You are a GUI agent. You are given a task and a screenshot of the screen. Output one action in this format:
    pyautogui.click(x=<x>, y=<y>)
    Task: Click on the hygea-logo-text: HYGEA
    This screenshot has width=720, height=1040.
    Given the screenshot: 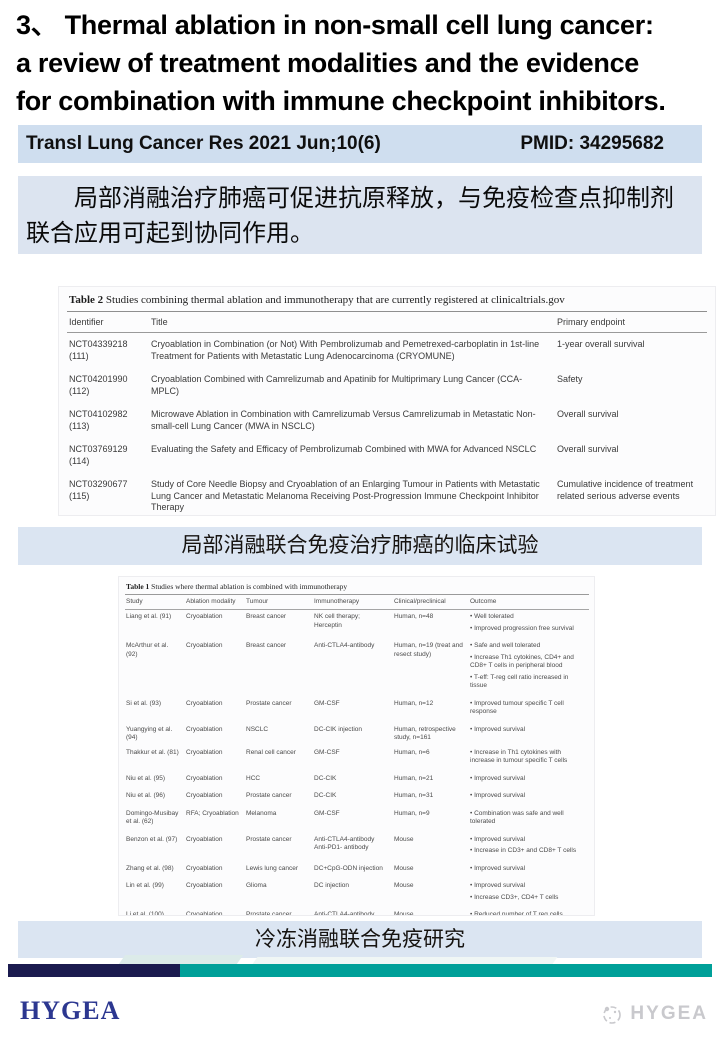 What is the action you would take?
    pyautogui.click(x=70, y=1010)
    